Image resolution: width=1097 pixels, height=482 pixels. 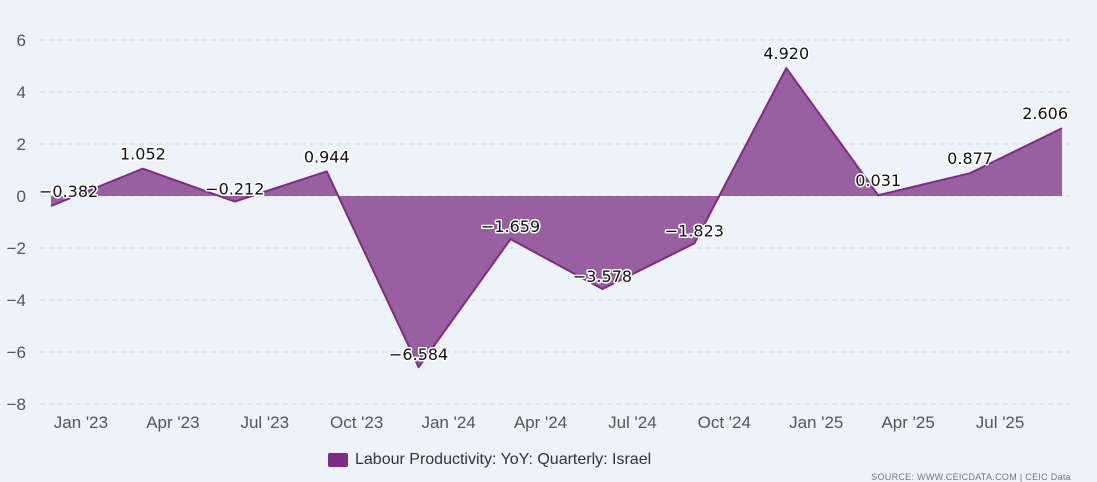 What do you see at coordinates (81, 422) in the screenshot?
I see `x-tick-label: Jan '23` at bounding box center [81, 422].